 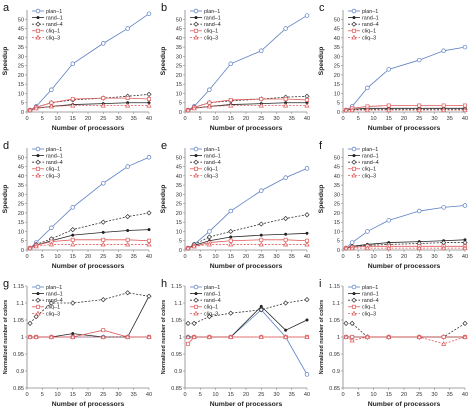 What do you see at coordinates (179, 94) in the screenshot?
I see `y-tick-label: 10` at bounding box center [179, 94].